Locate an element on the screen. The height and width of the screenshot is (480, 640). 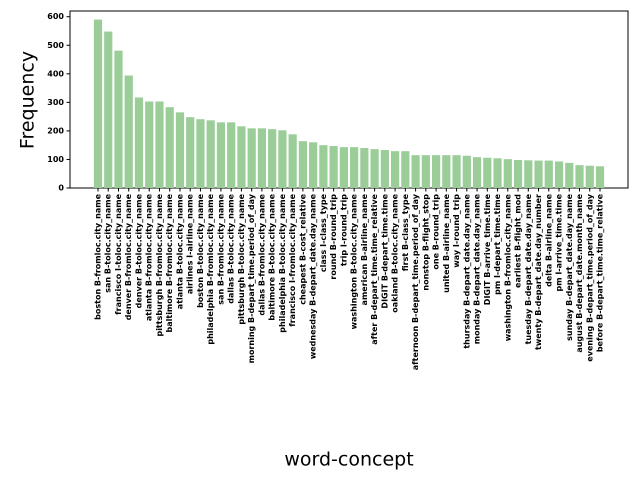
x-tick-label: philadelphia B-fromloc.city_name is located at coordinates (210, 268).